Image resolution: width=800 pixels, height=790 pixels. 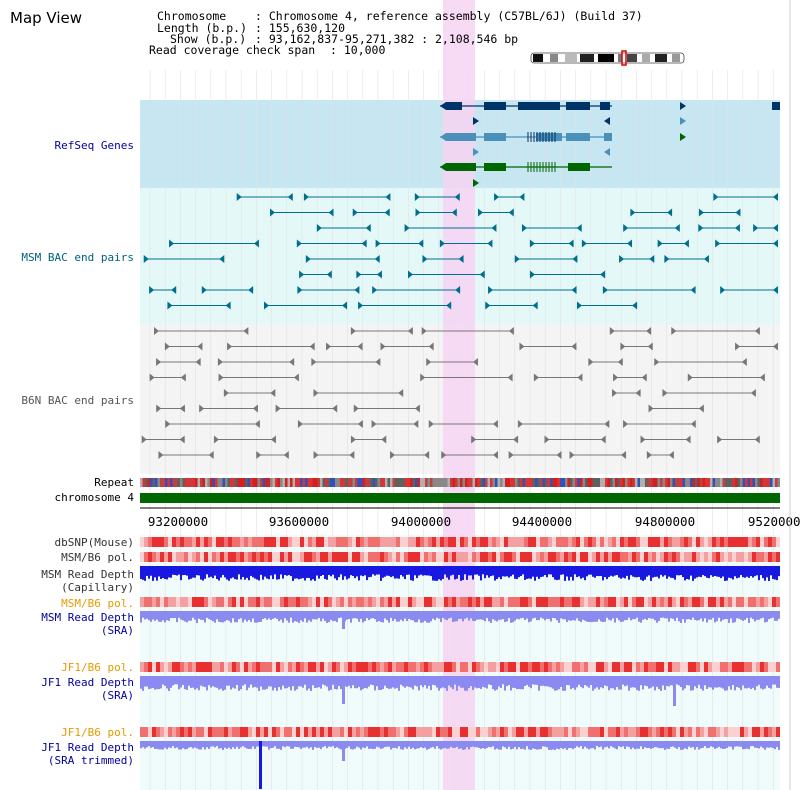 What do you see at coordinates (610, 144) in the screenshot?
I see `refseq-genes-track` at bounding box center [610, 144].